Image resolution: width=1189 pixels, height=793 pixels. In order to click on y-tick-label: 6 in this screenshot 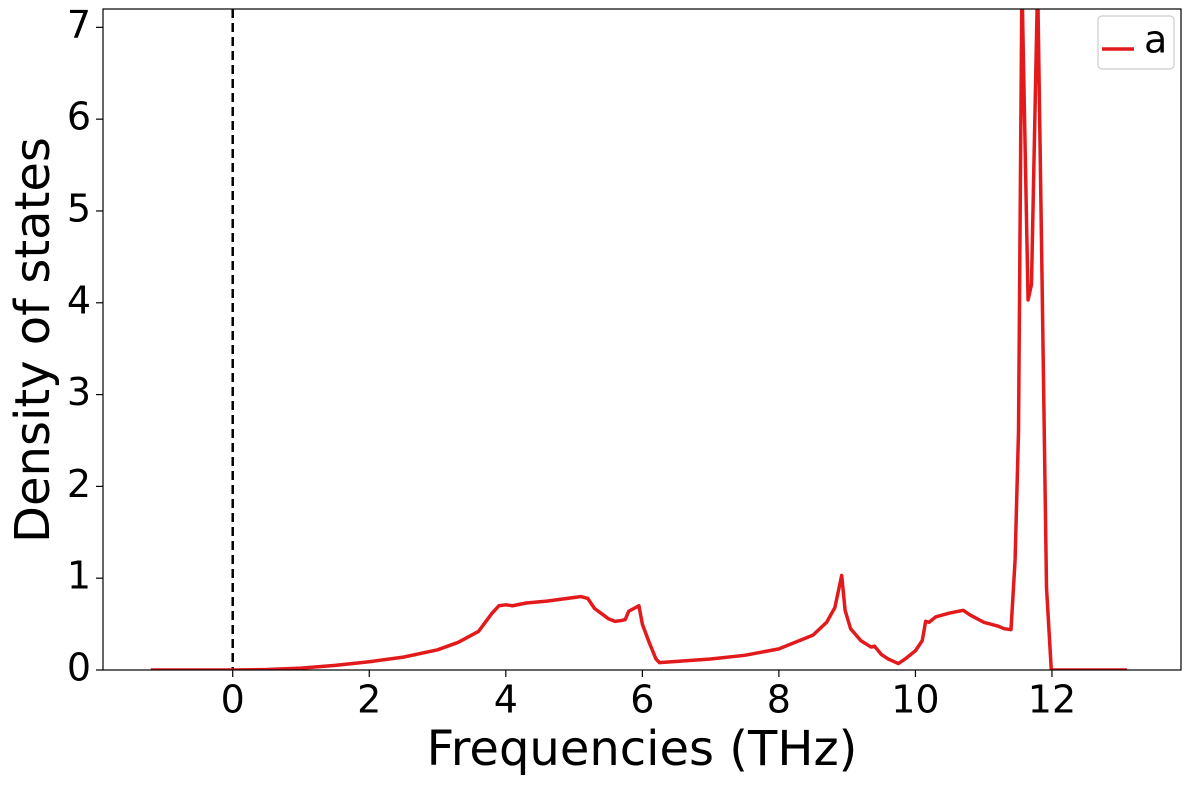, I will do `click(79, 117)`.